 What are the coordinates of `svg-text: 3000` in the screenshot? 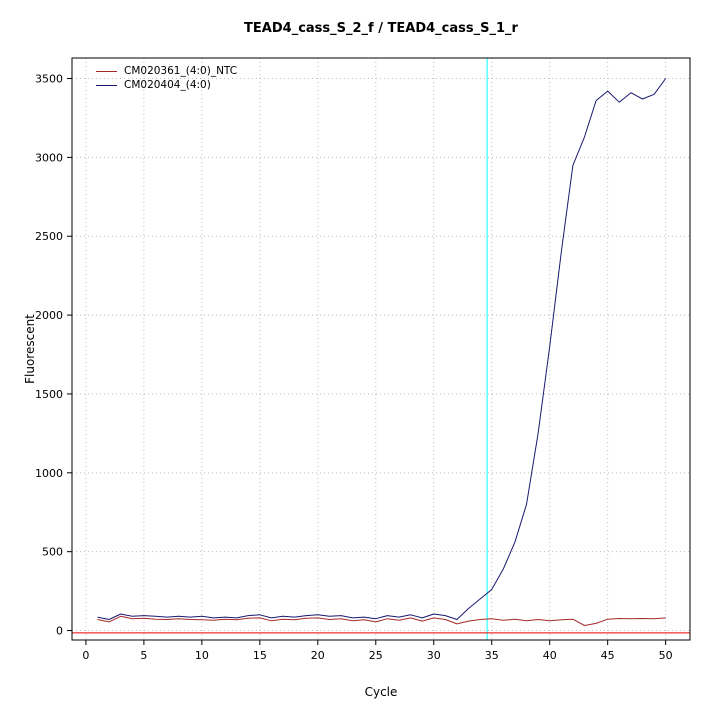 It's located at (49, 157).